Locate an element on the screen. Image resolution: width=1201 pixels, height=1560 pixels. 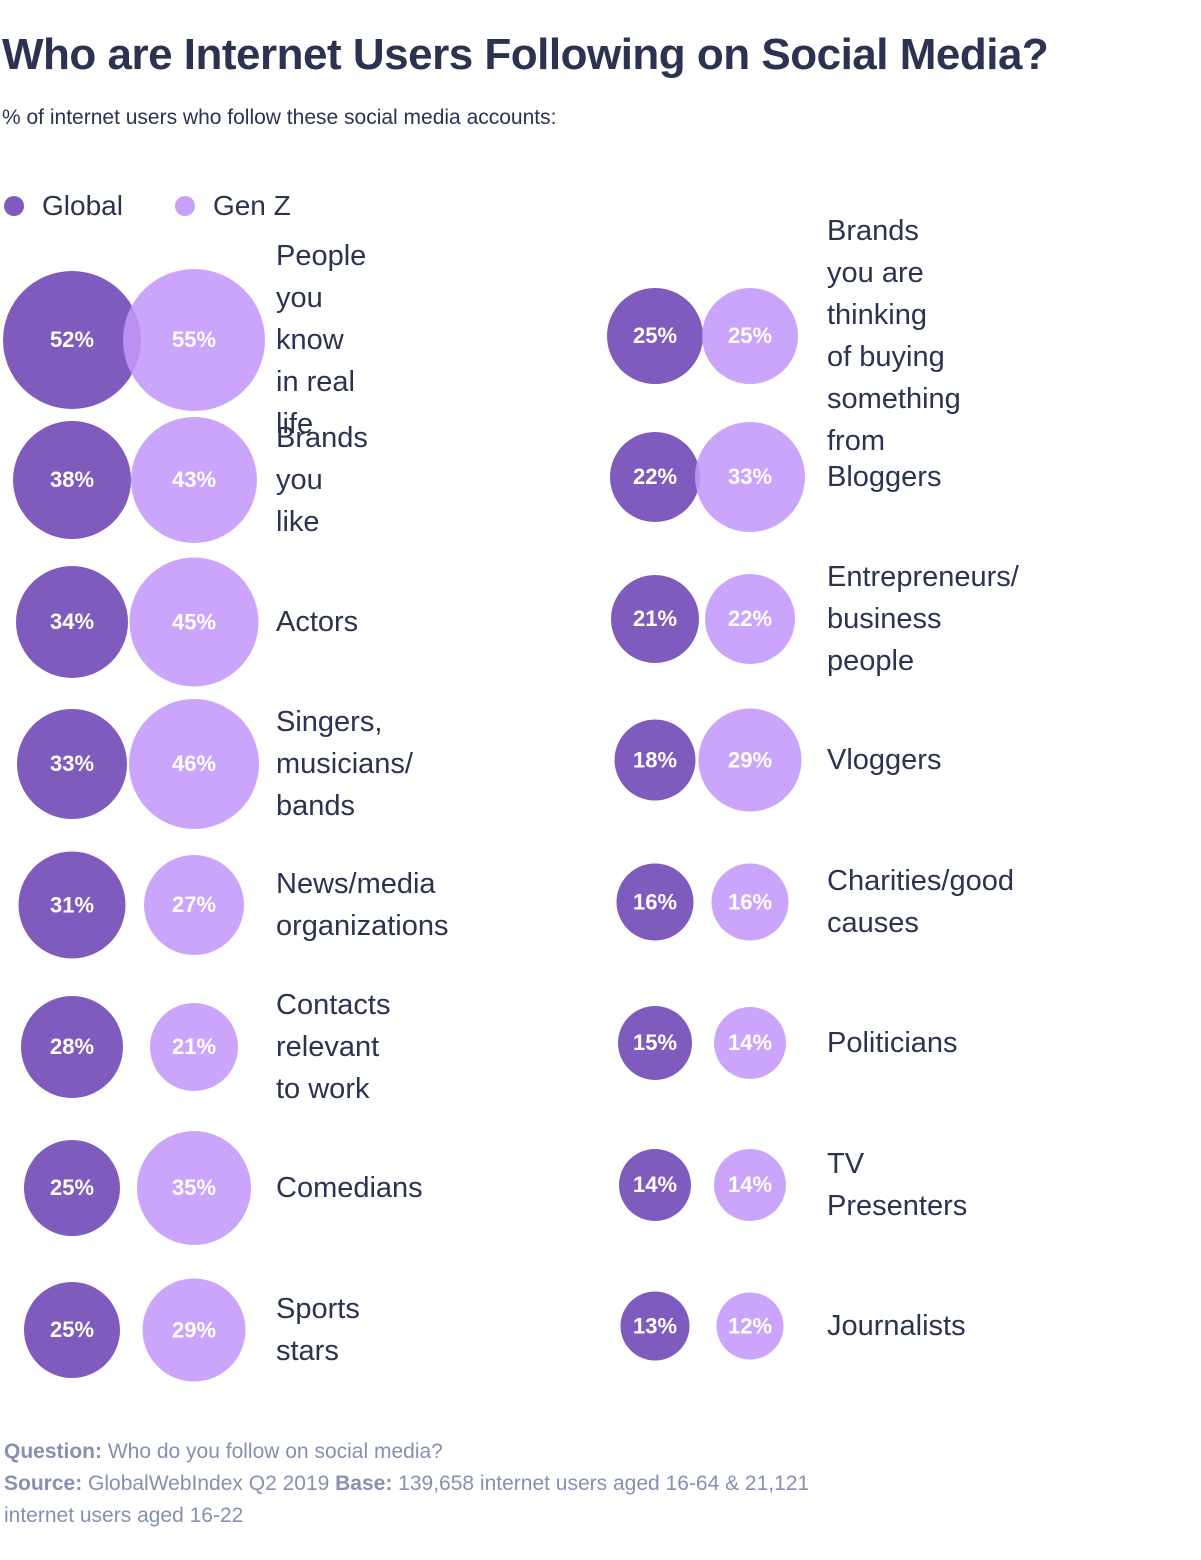
genz-bubble: 46% is located at coordinates (194, 764).